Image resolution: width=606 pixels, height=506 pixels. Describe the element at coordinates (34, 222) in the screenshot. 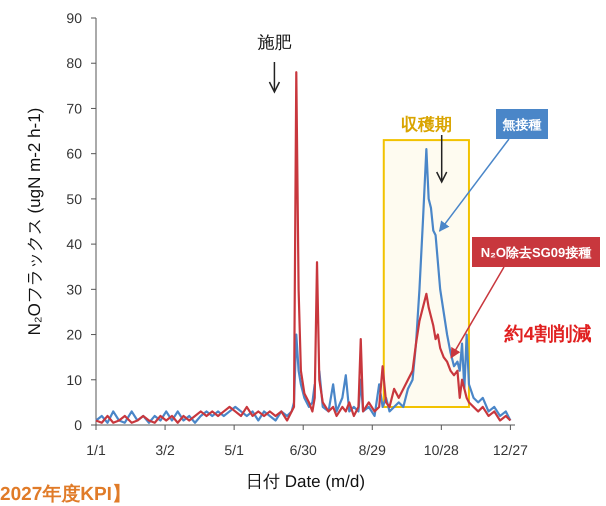

I see `y-axis-title: N₂Oフラックス (ugN m-2 h-1)` at that location.